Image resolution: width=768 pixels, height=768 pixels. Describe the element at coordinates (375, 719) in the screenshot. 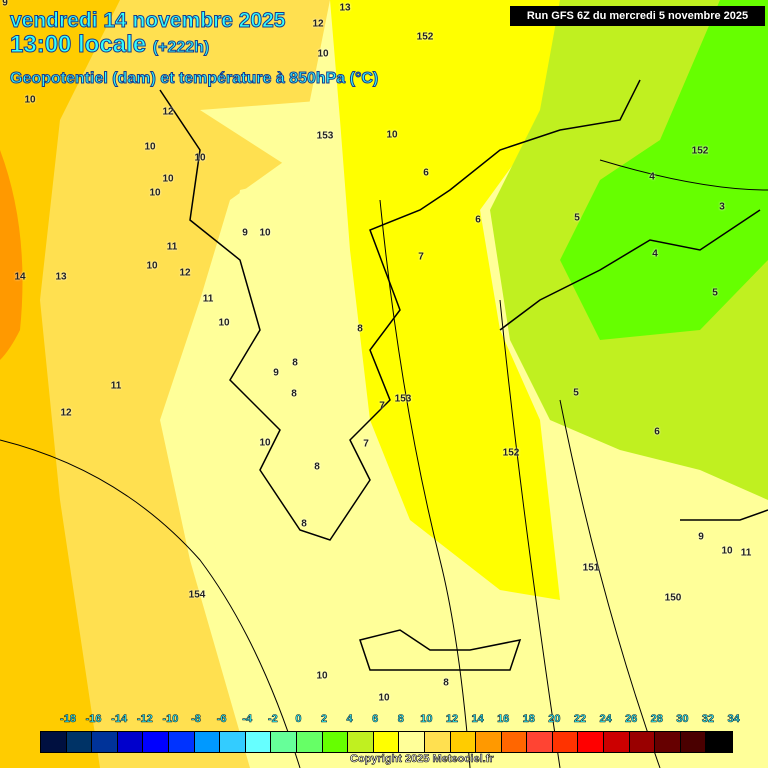

I see `legend-tick-label: 6` at that location.